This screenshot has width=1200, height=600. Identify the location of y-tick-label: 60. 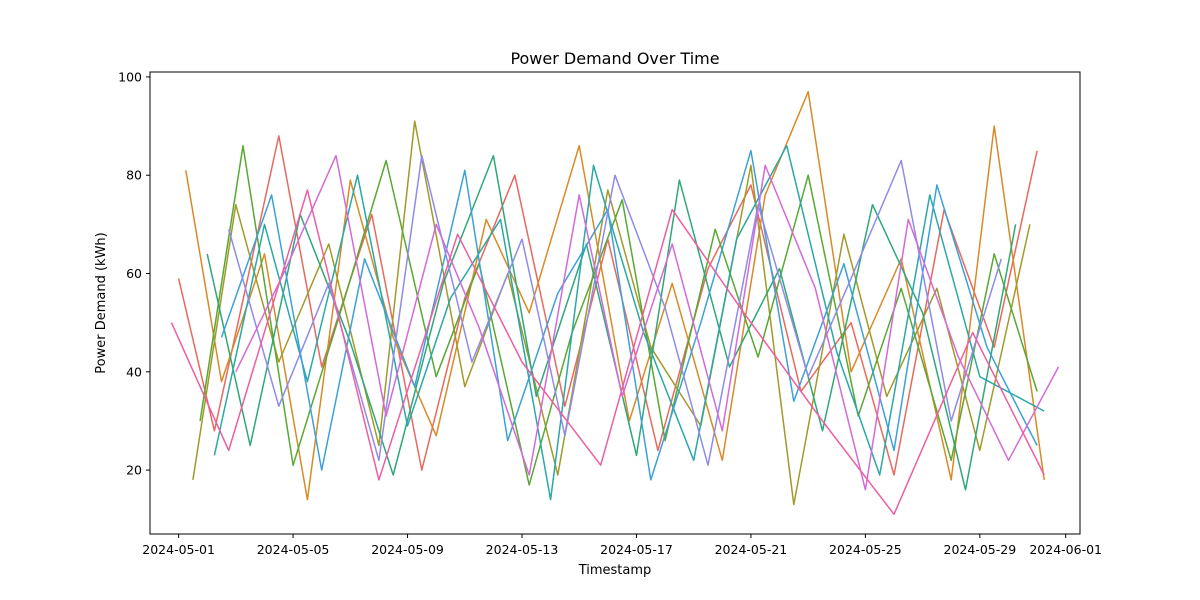
(134, 273).